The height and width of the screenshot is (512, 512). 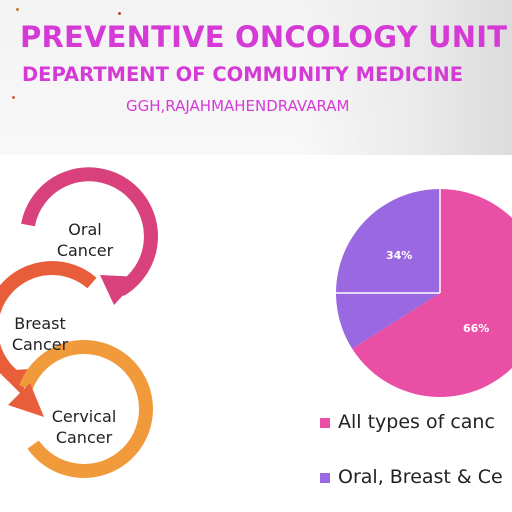 I want to click on pie-chart, so click(x=424, y=292).